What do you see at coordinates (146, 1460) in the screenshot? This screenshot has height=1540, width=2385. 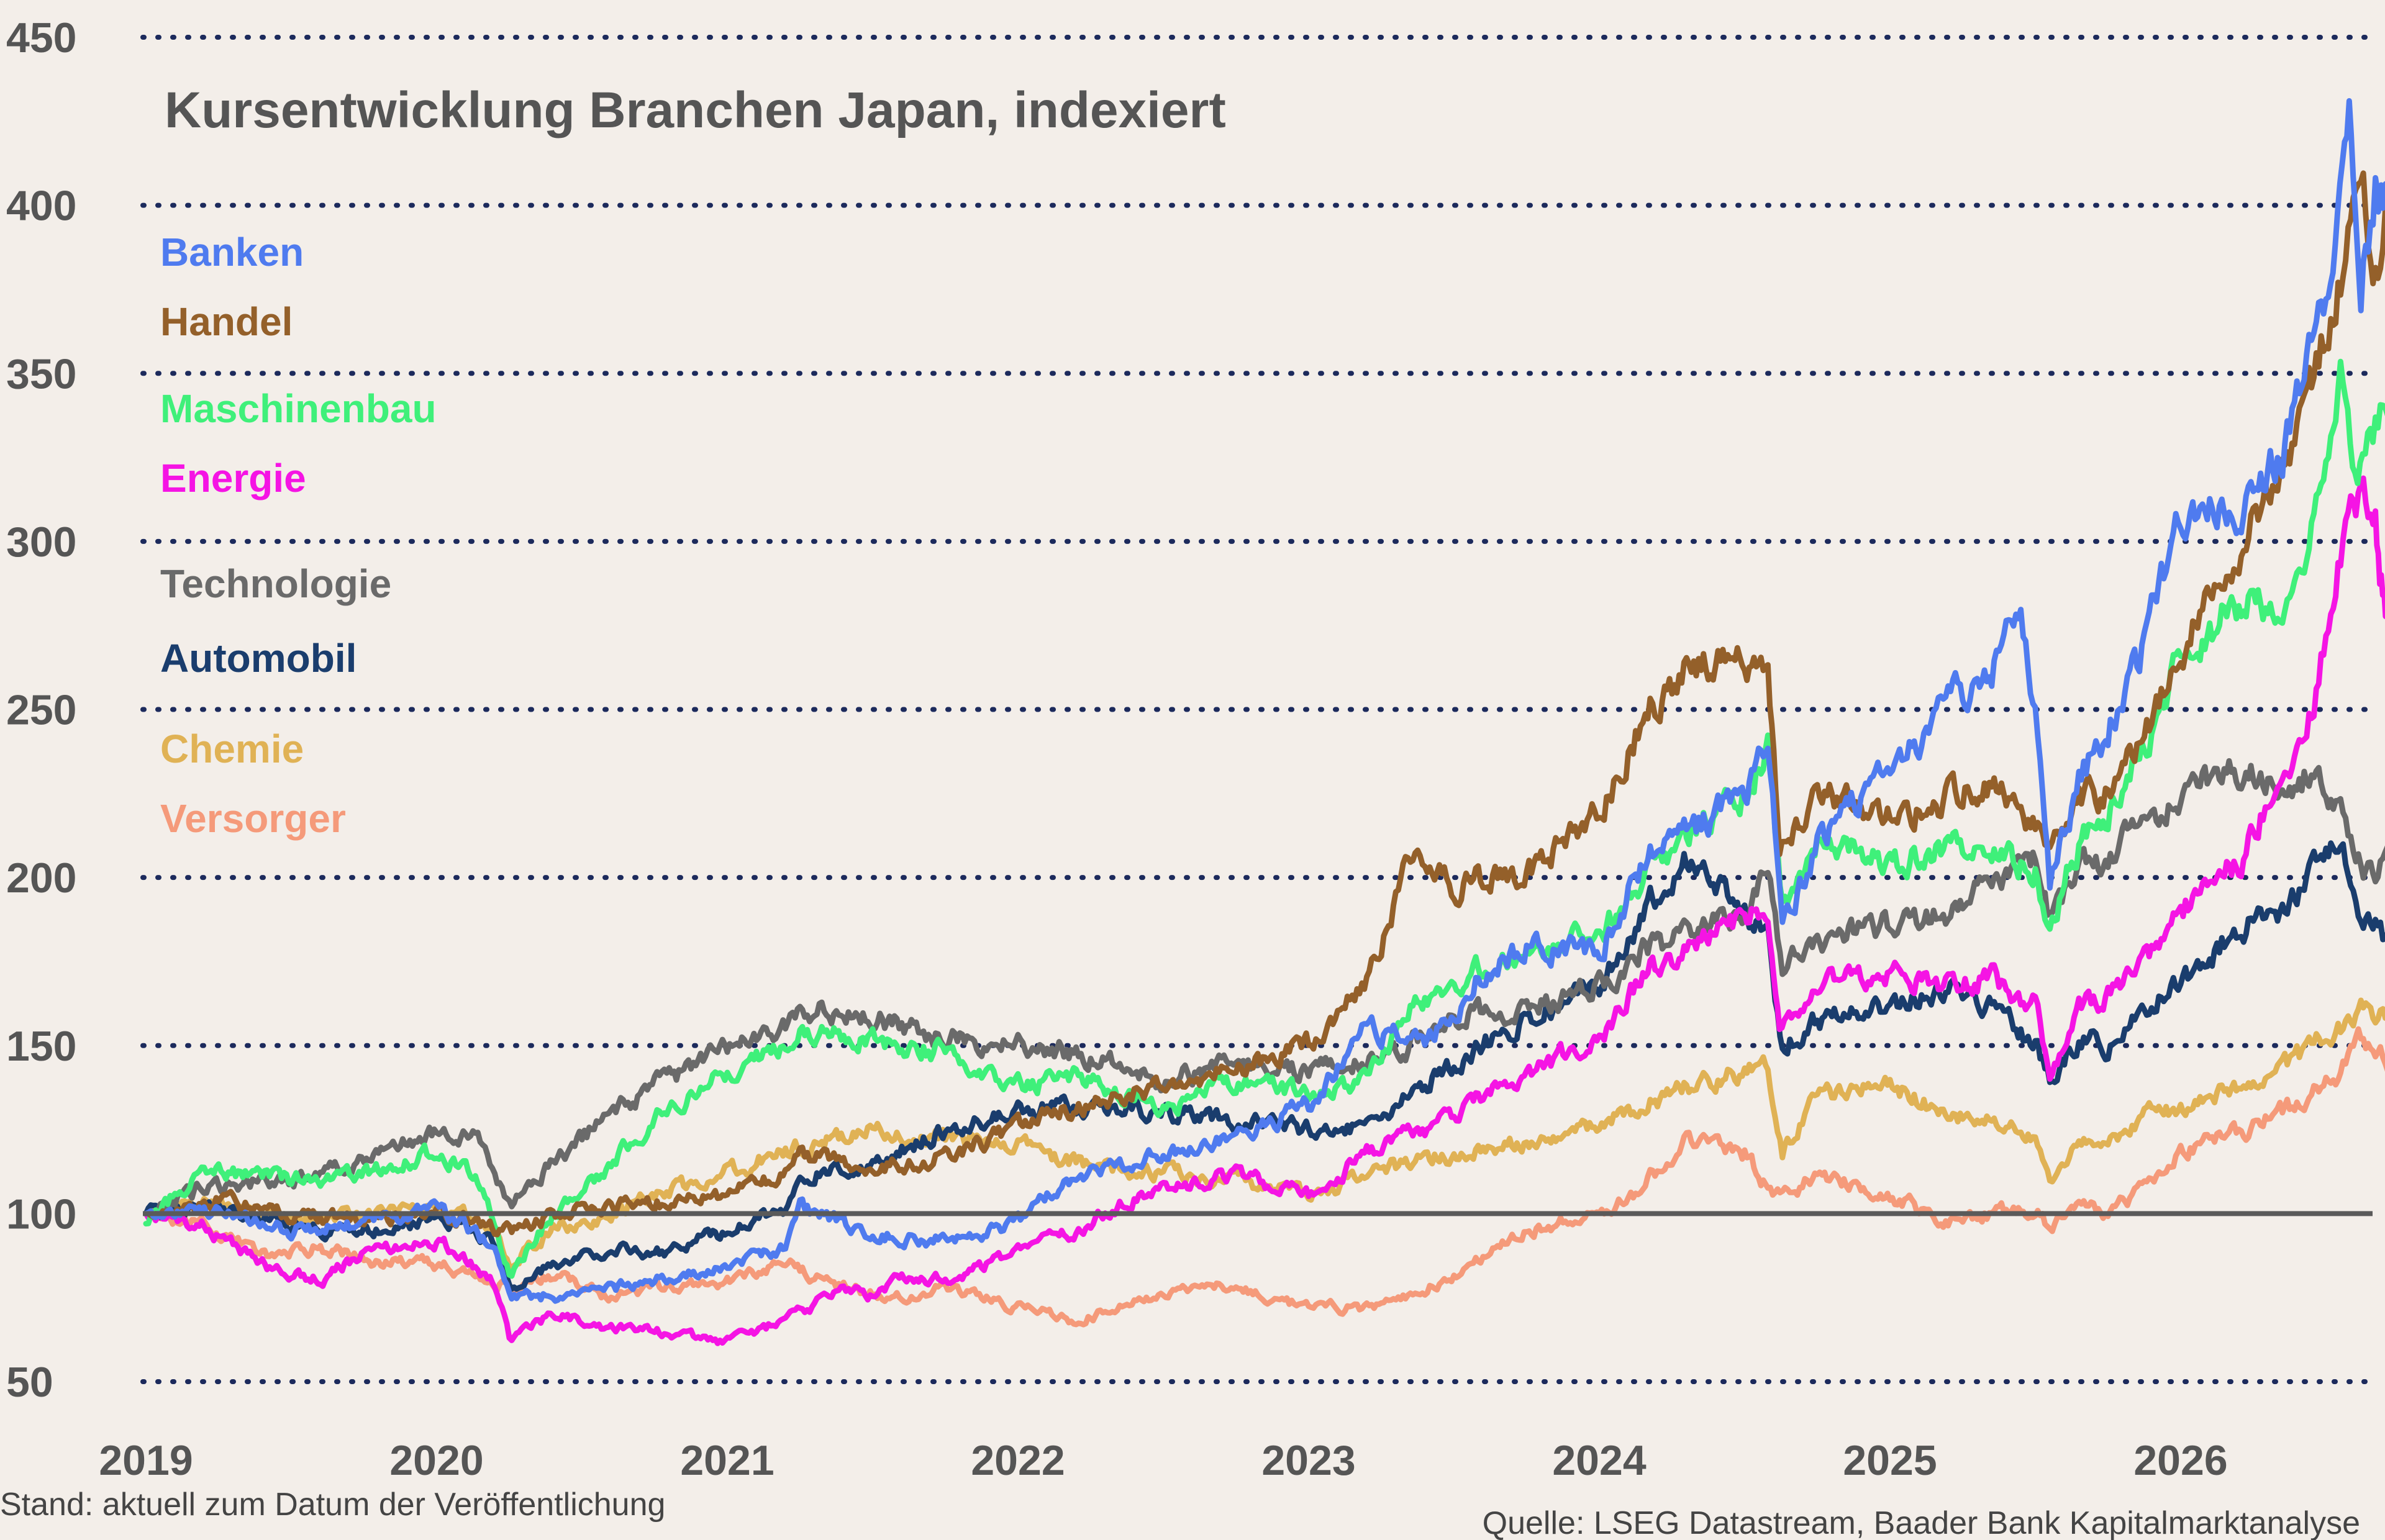 I see `x-tick-label: 2019` at bounding box center [146, 1460].